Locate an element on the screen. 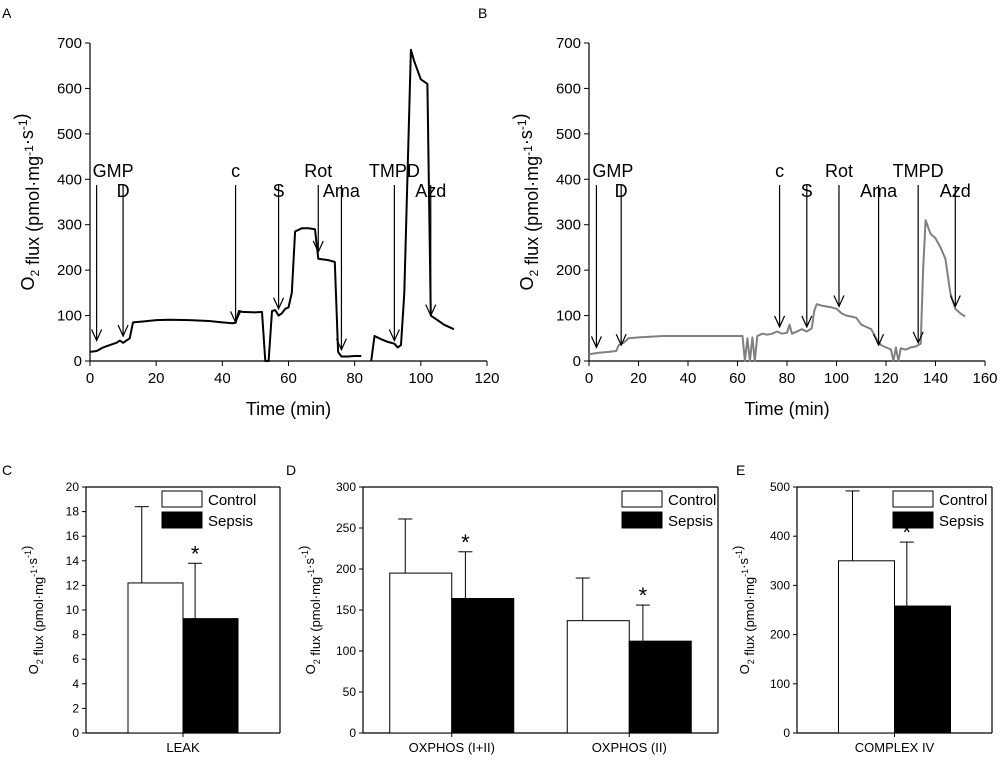  y-tick-label: 500 is located at coordinates (780, 487).